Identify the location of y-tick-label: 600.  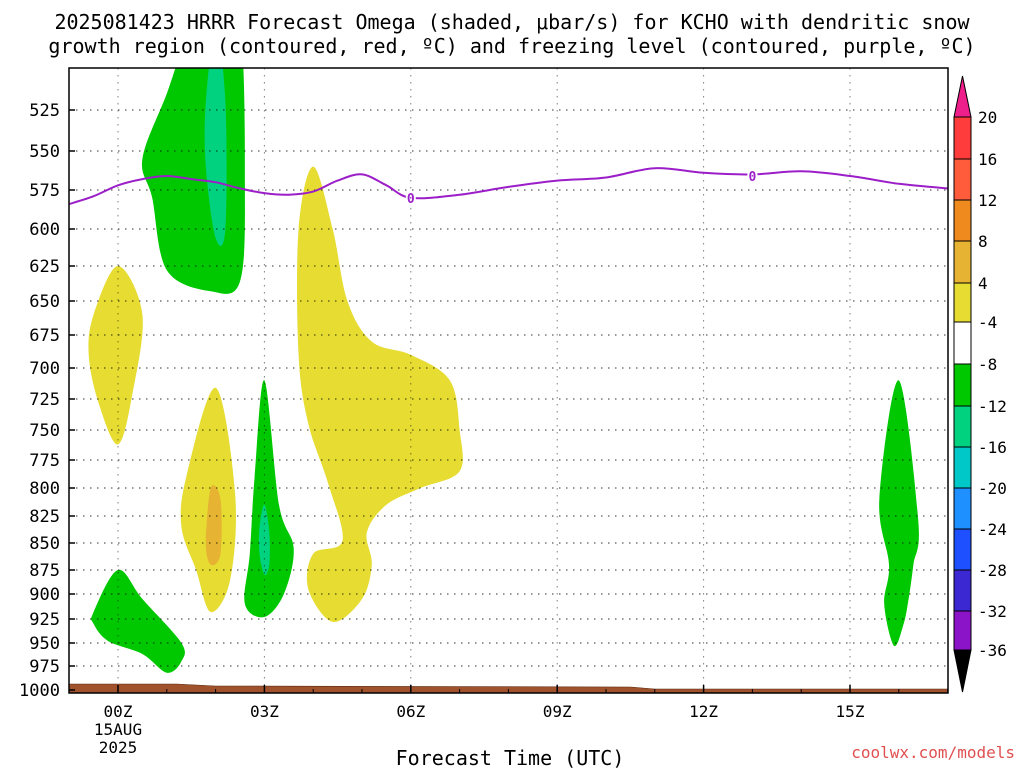
(44, 230).